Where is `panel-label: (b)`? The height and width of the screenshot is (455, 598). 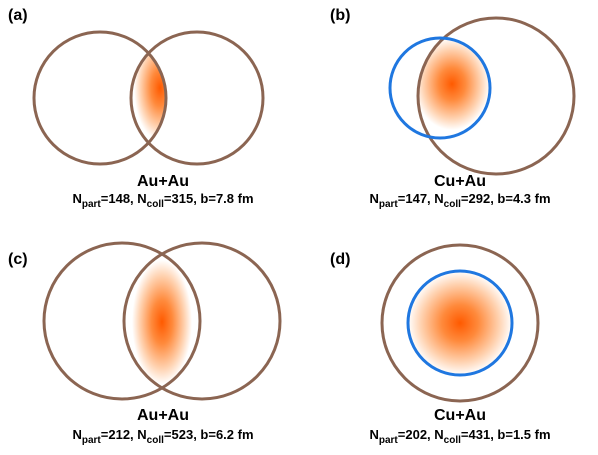
panel-label: (b) is located at coordinates (340, 15).